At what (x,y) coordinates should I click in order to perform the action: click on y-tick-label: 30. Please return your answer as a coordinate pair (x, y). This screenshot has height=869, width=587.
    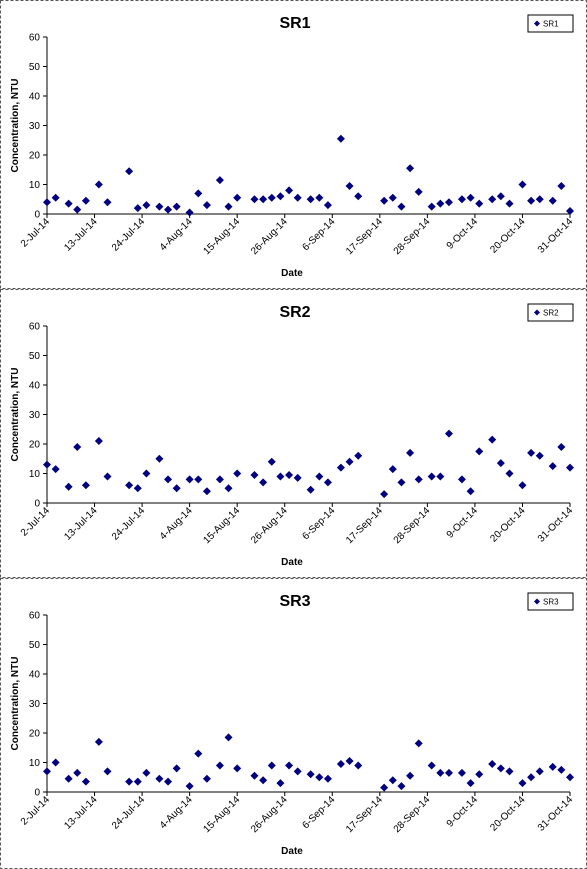
    Looking at the image, I should click on (35, 415).